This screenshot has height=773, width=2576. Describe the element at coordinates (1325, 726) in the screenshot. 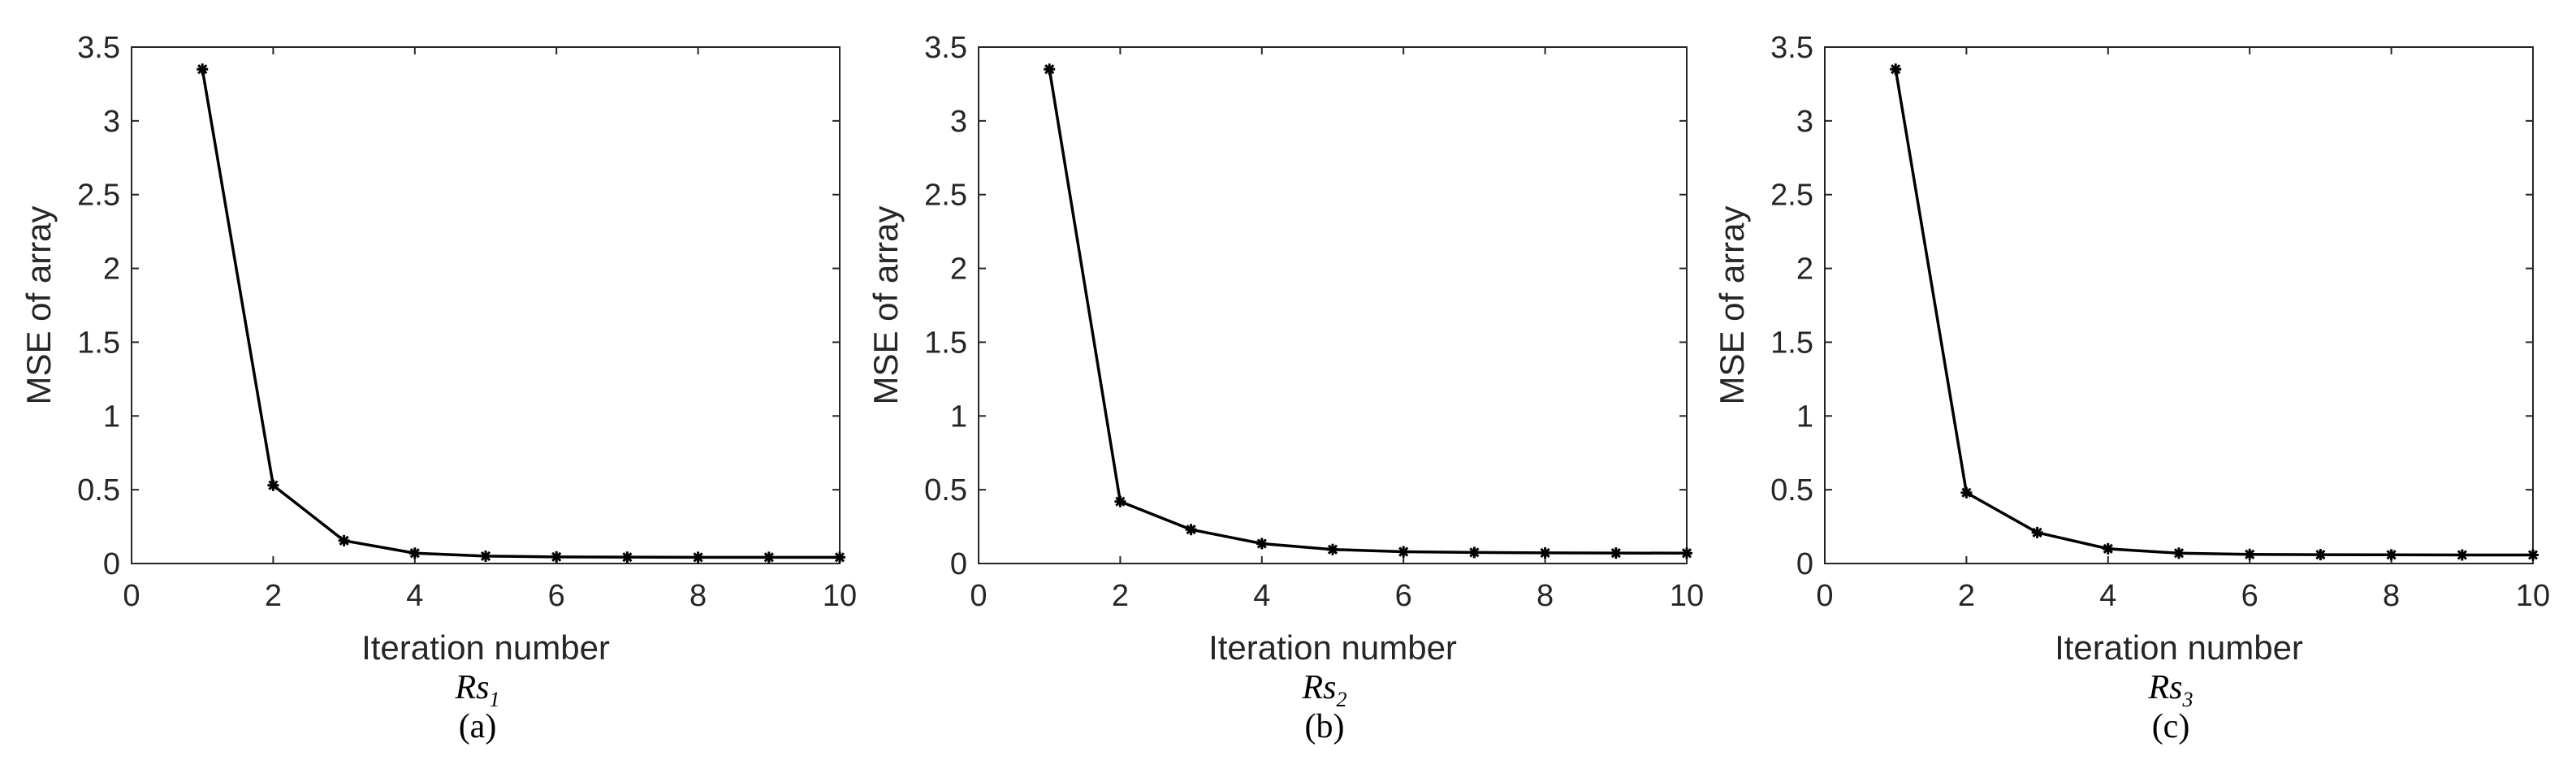

I see `panel-letter: (b)` at that location.